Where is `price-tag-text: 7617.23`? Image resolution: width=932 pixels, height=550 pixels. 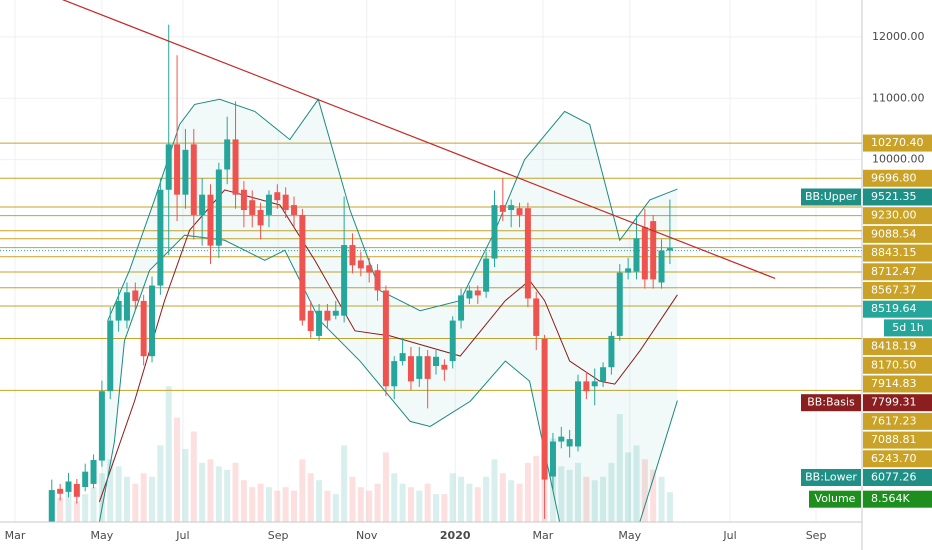
price-tag-text: 7617.23 is located at coordinates (894, 420).